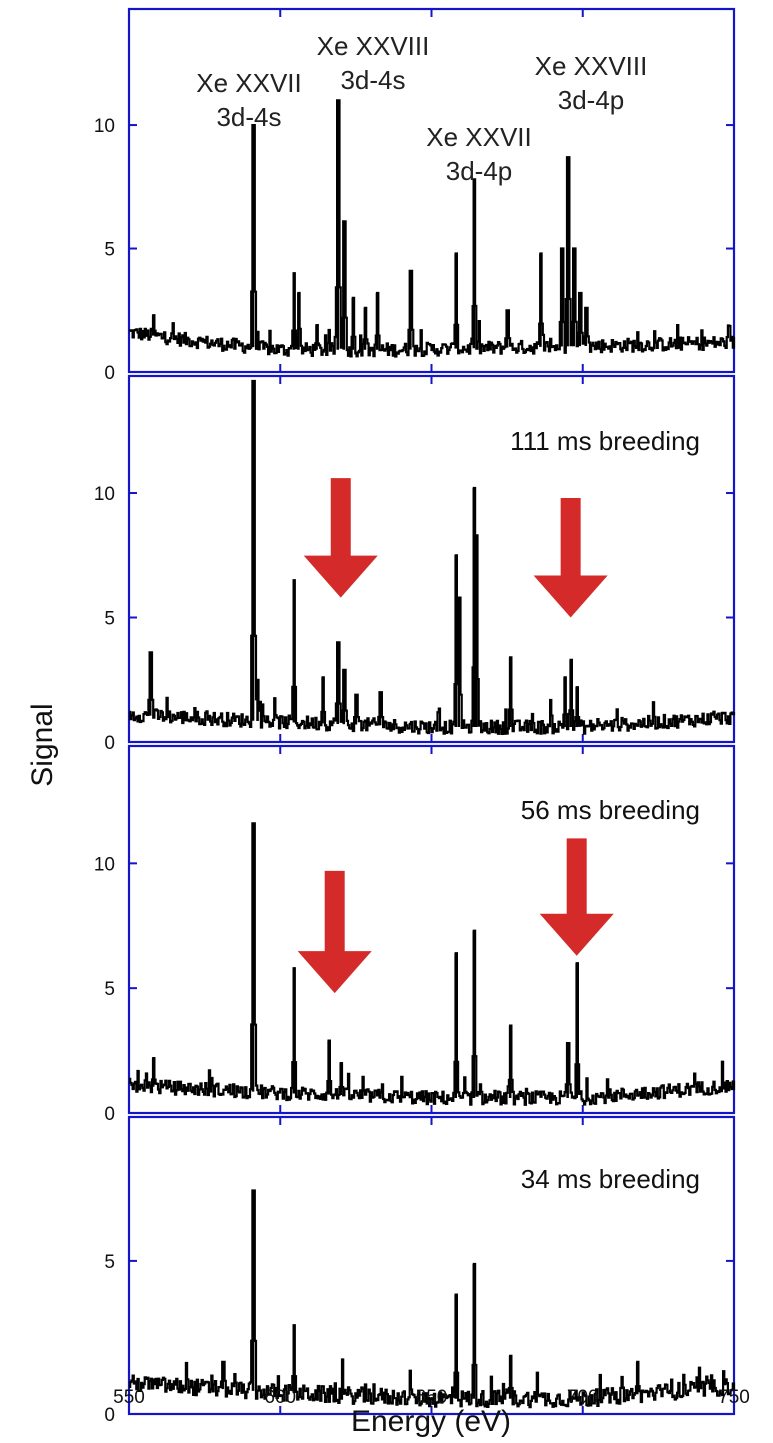  Describe the element at coordinates (280, 1397) in the screenshot. I see `x-tick-label: 600` at that location.